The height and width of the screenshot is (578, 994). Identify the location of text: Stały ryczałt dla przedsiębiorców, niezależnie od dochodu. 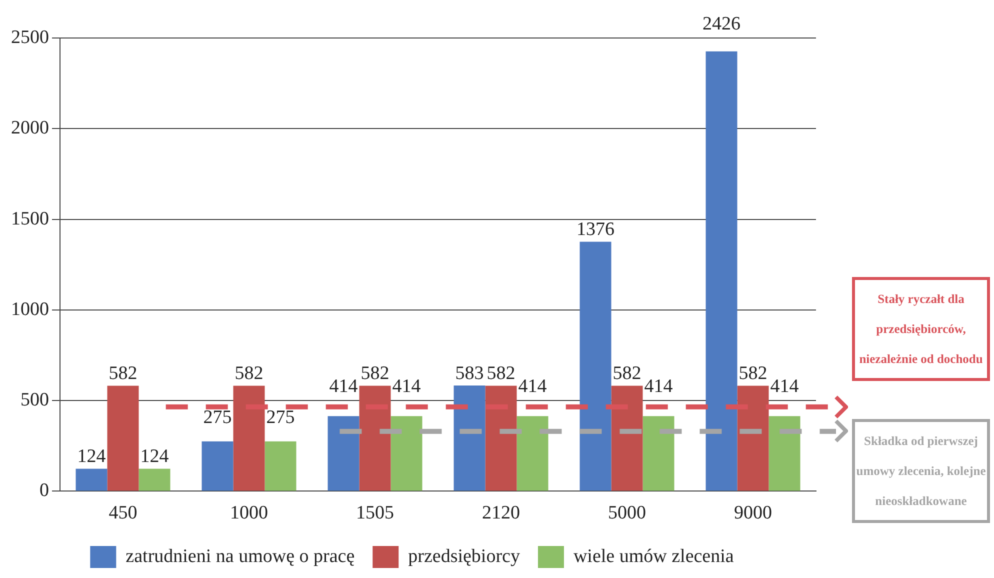
(921, 329).